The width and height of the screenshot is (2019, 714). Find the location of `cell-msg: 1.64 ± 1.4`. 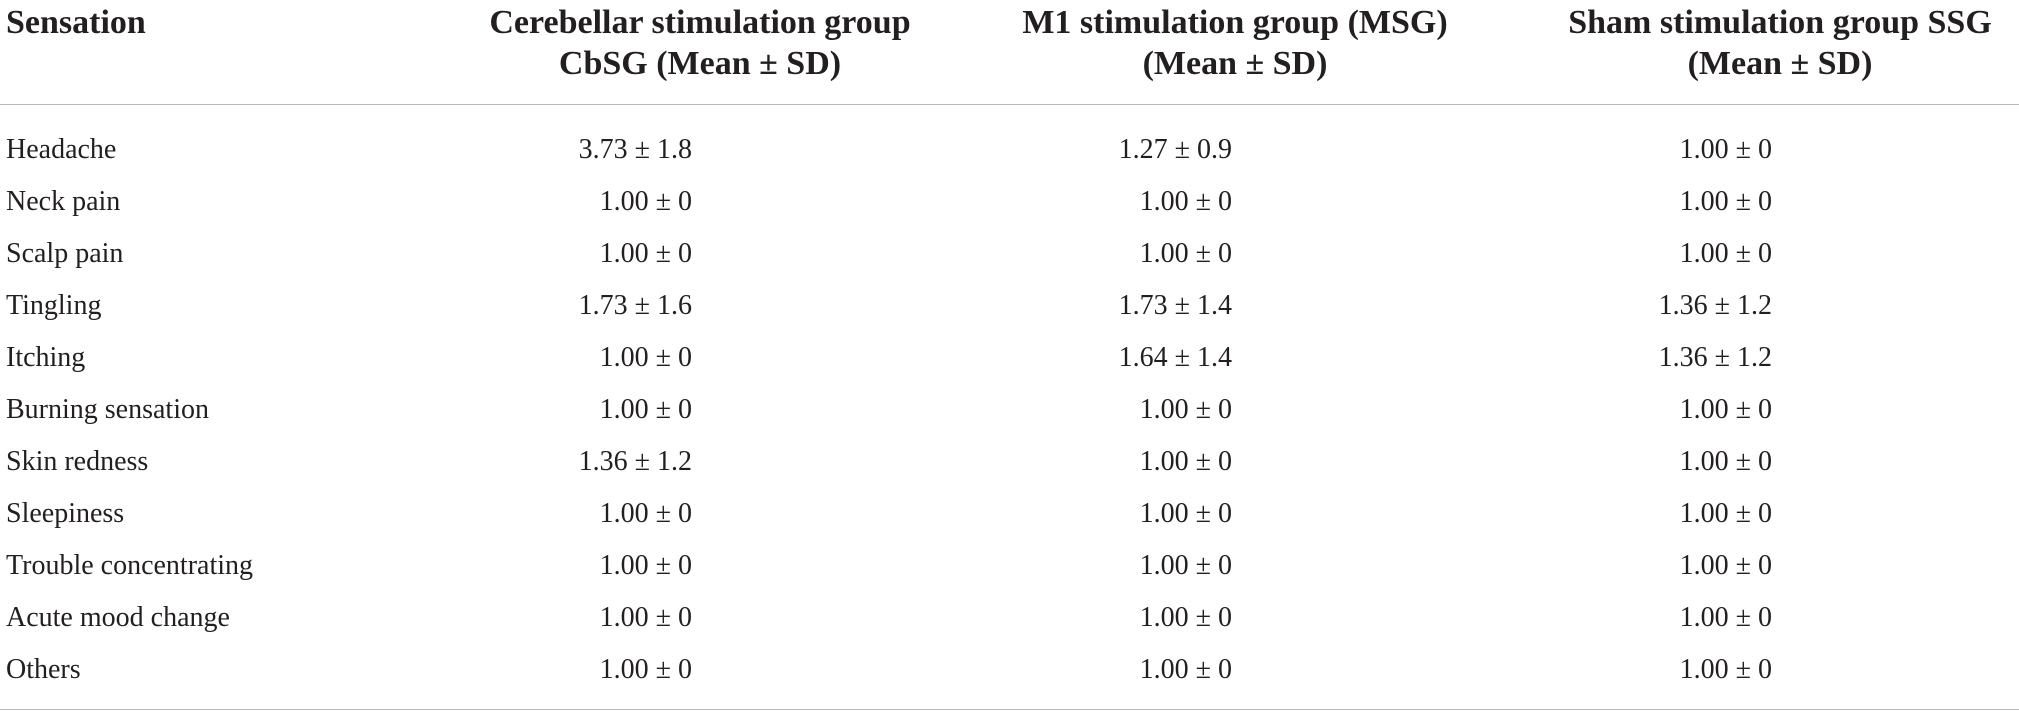

cell-msg: 1.64 ± 1.4 is located at coordinates (1175, 357).